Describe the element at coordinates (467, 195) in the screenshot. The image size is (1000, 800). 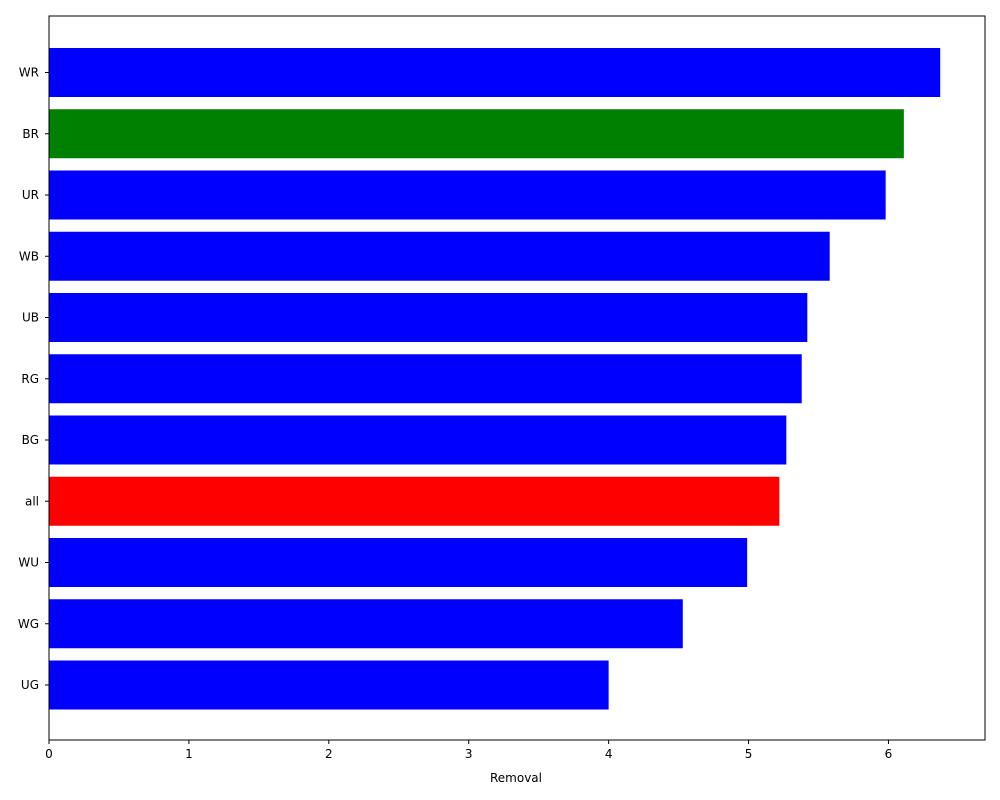
I see `bar-UR` at that location.